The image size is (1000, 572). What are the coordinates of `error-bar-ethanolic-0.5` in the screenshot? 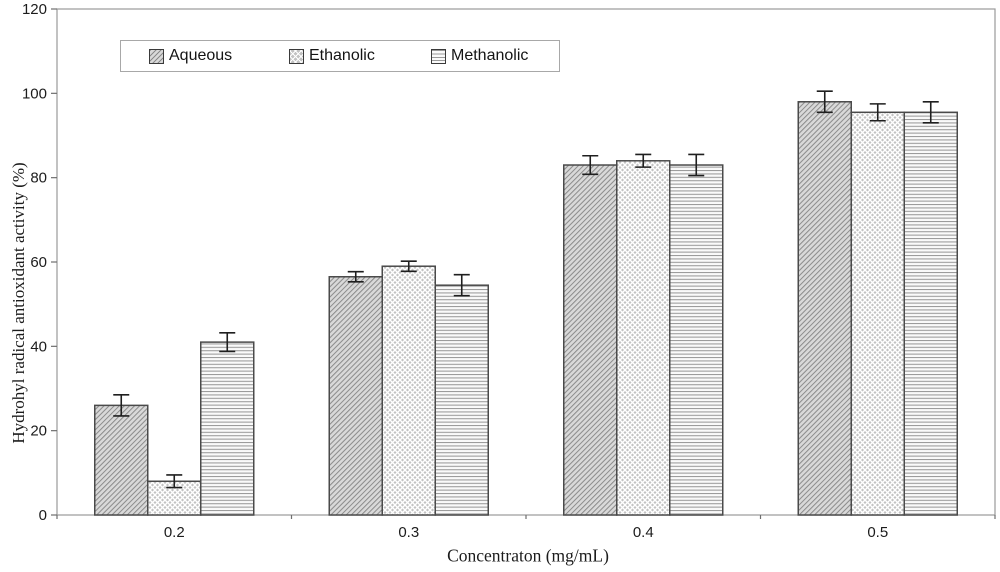 It's located at (877, 112).